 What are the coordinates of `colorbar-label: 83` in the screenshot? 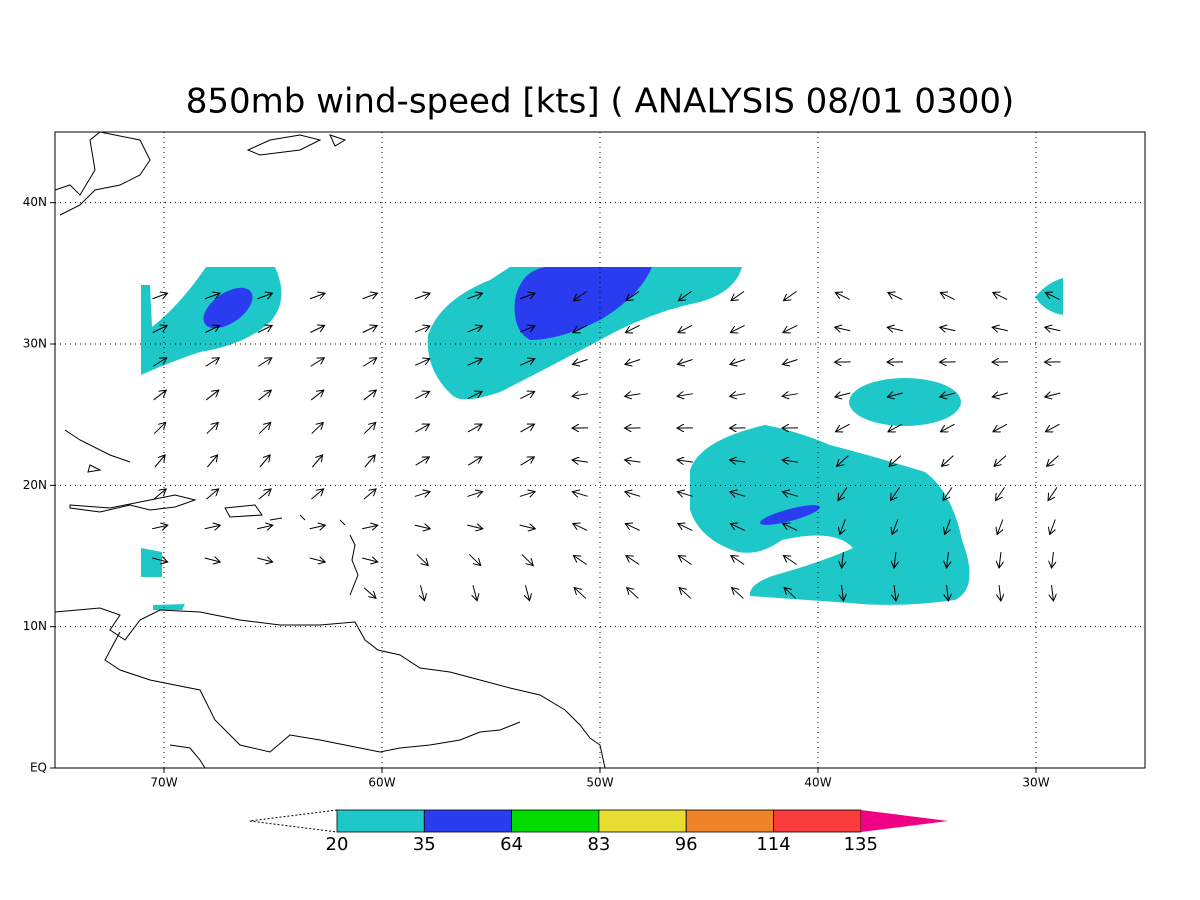 It's located at (598, 844).